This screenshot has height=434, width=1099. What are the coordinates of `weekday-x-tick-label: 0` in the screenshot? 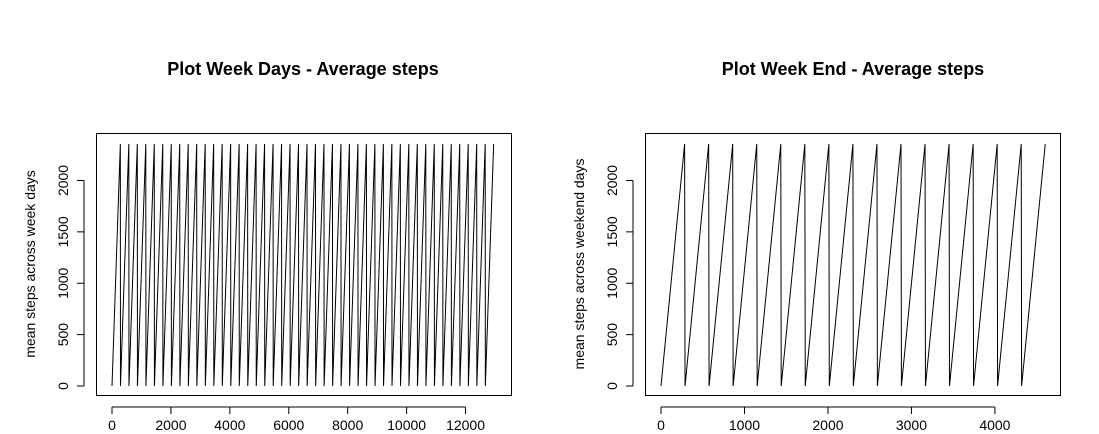 It's located at (112, 425).